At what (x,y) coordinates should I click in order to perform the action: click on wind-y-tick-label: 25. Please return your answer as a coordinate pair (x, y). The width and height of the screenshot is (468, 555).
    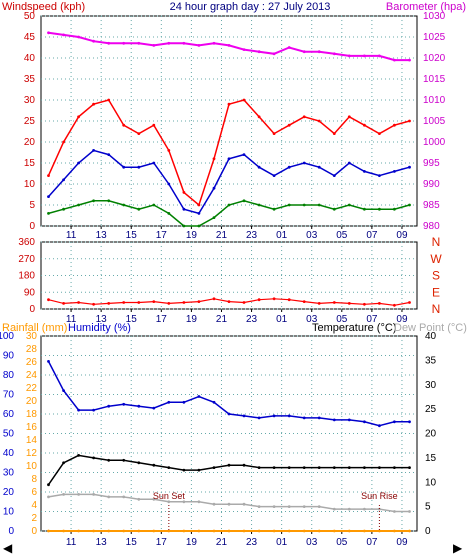
    Looking at the image, I should click on (30, 121).